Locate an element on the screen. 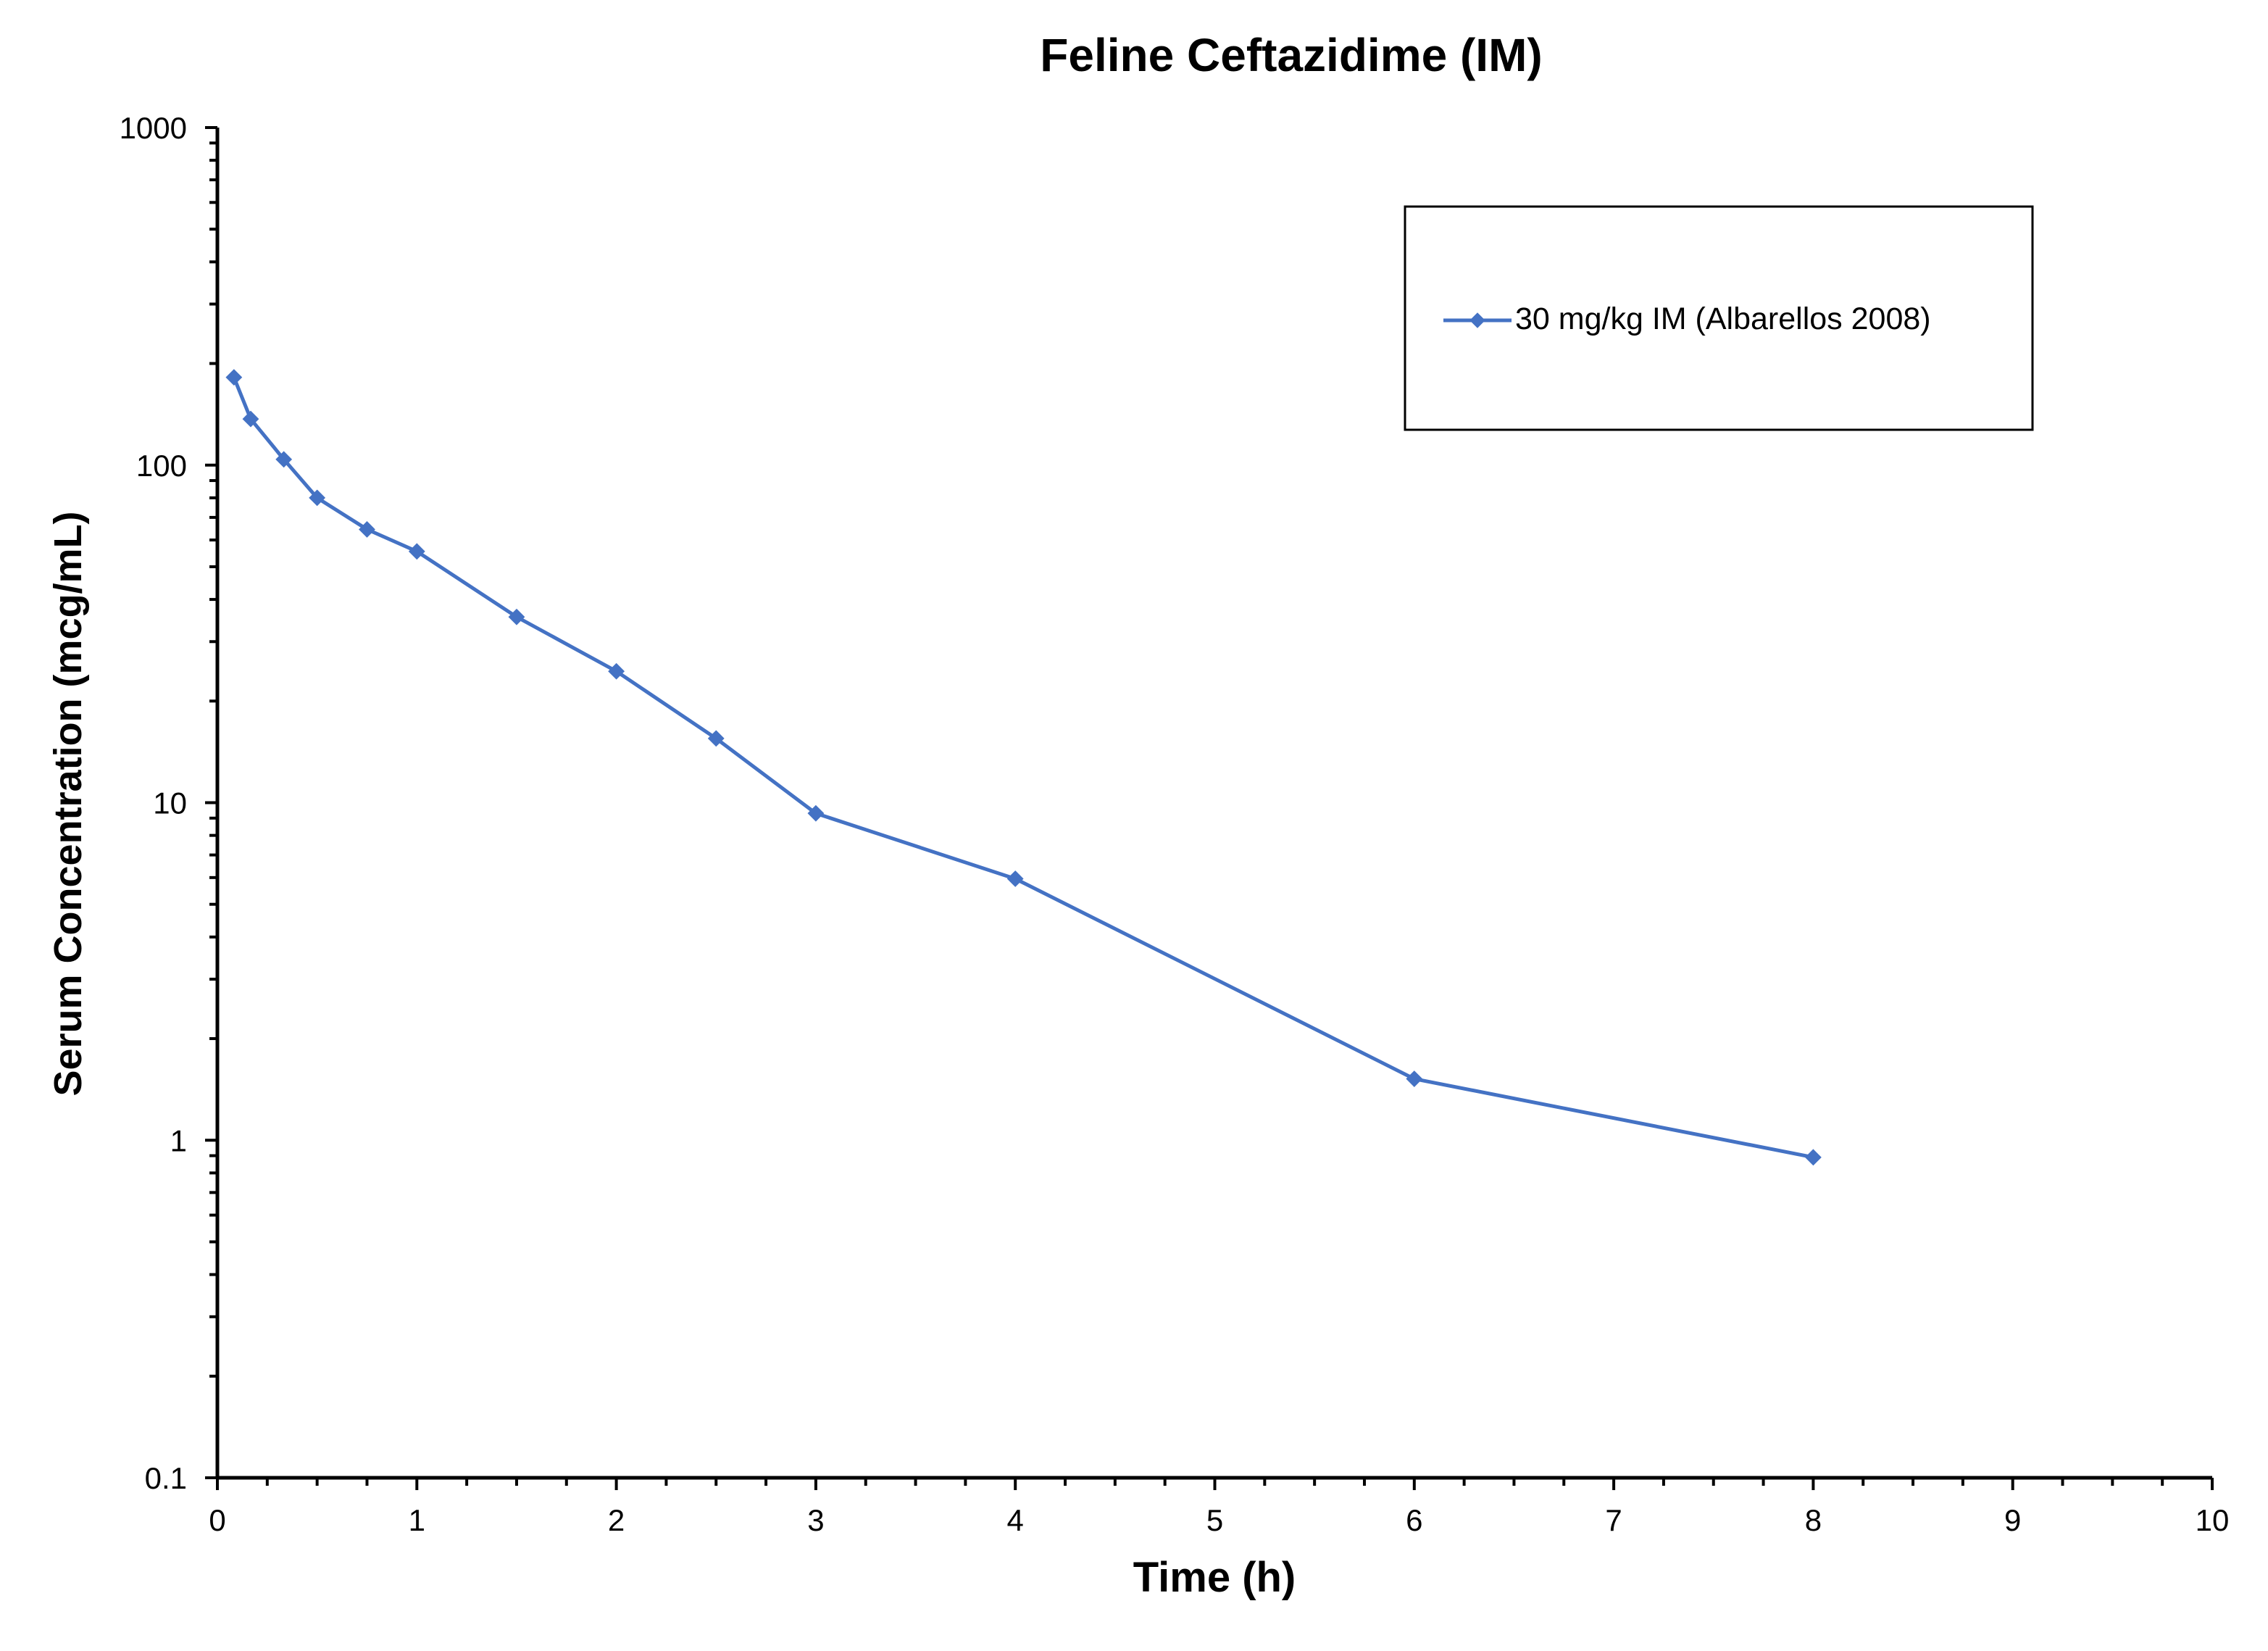  x-tick-label: 9 is located at coordinates (2013, 1520).